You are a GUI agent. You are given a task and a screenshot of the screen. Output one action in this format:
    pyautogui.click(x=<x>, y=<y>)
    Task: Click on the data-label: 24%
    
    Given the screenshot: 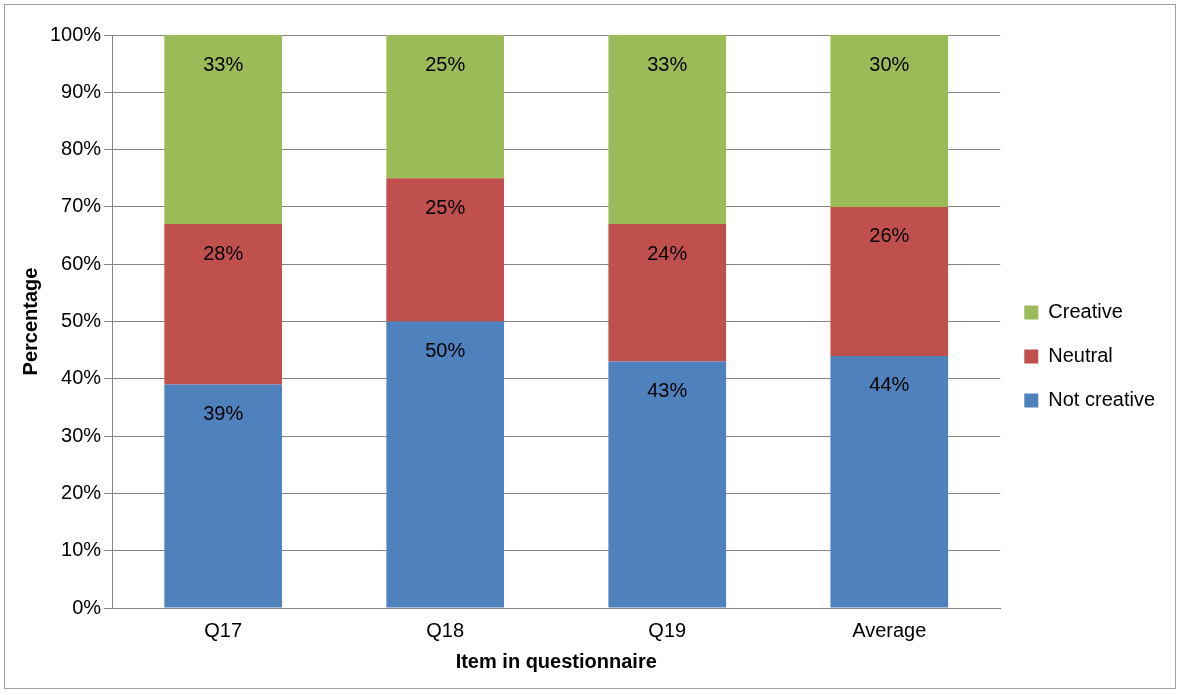 What is the action you would take?
    pyautogui.click(x=667, y=252)
    